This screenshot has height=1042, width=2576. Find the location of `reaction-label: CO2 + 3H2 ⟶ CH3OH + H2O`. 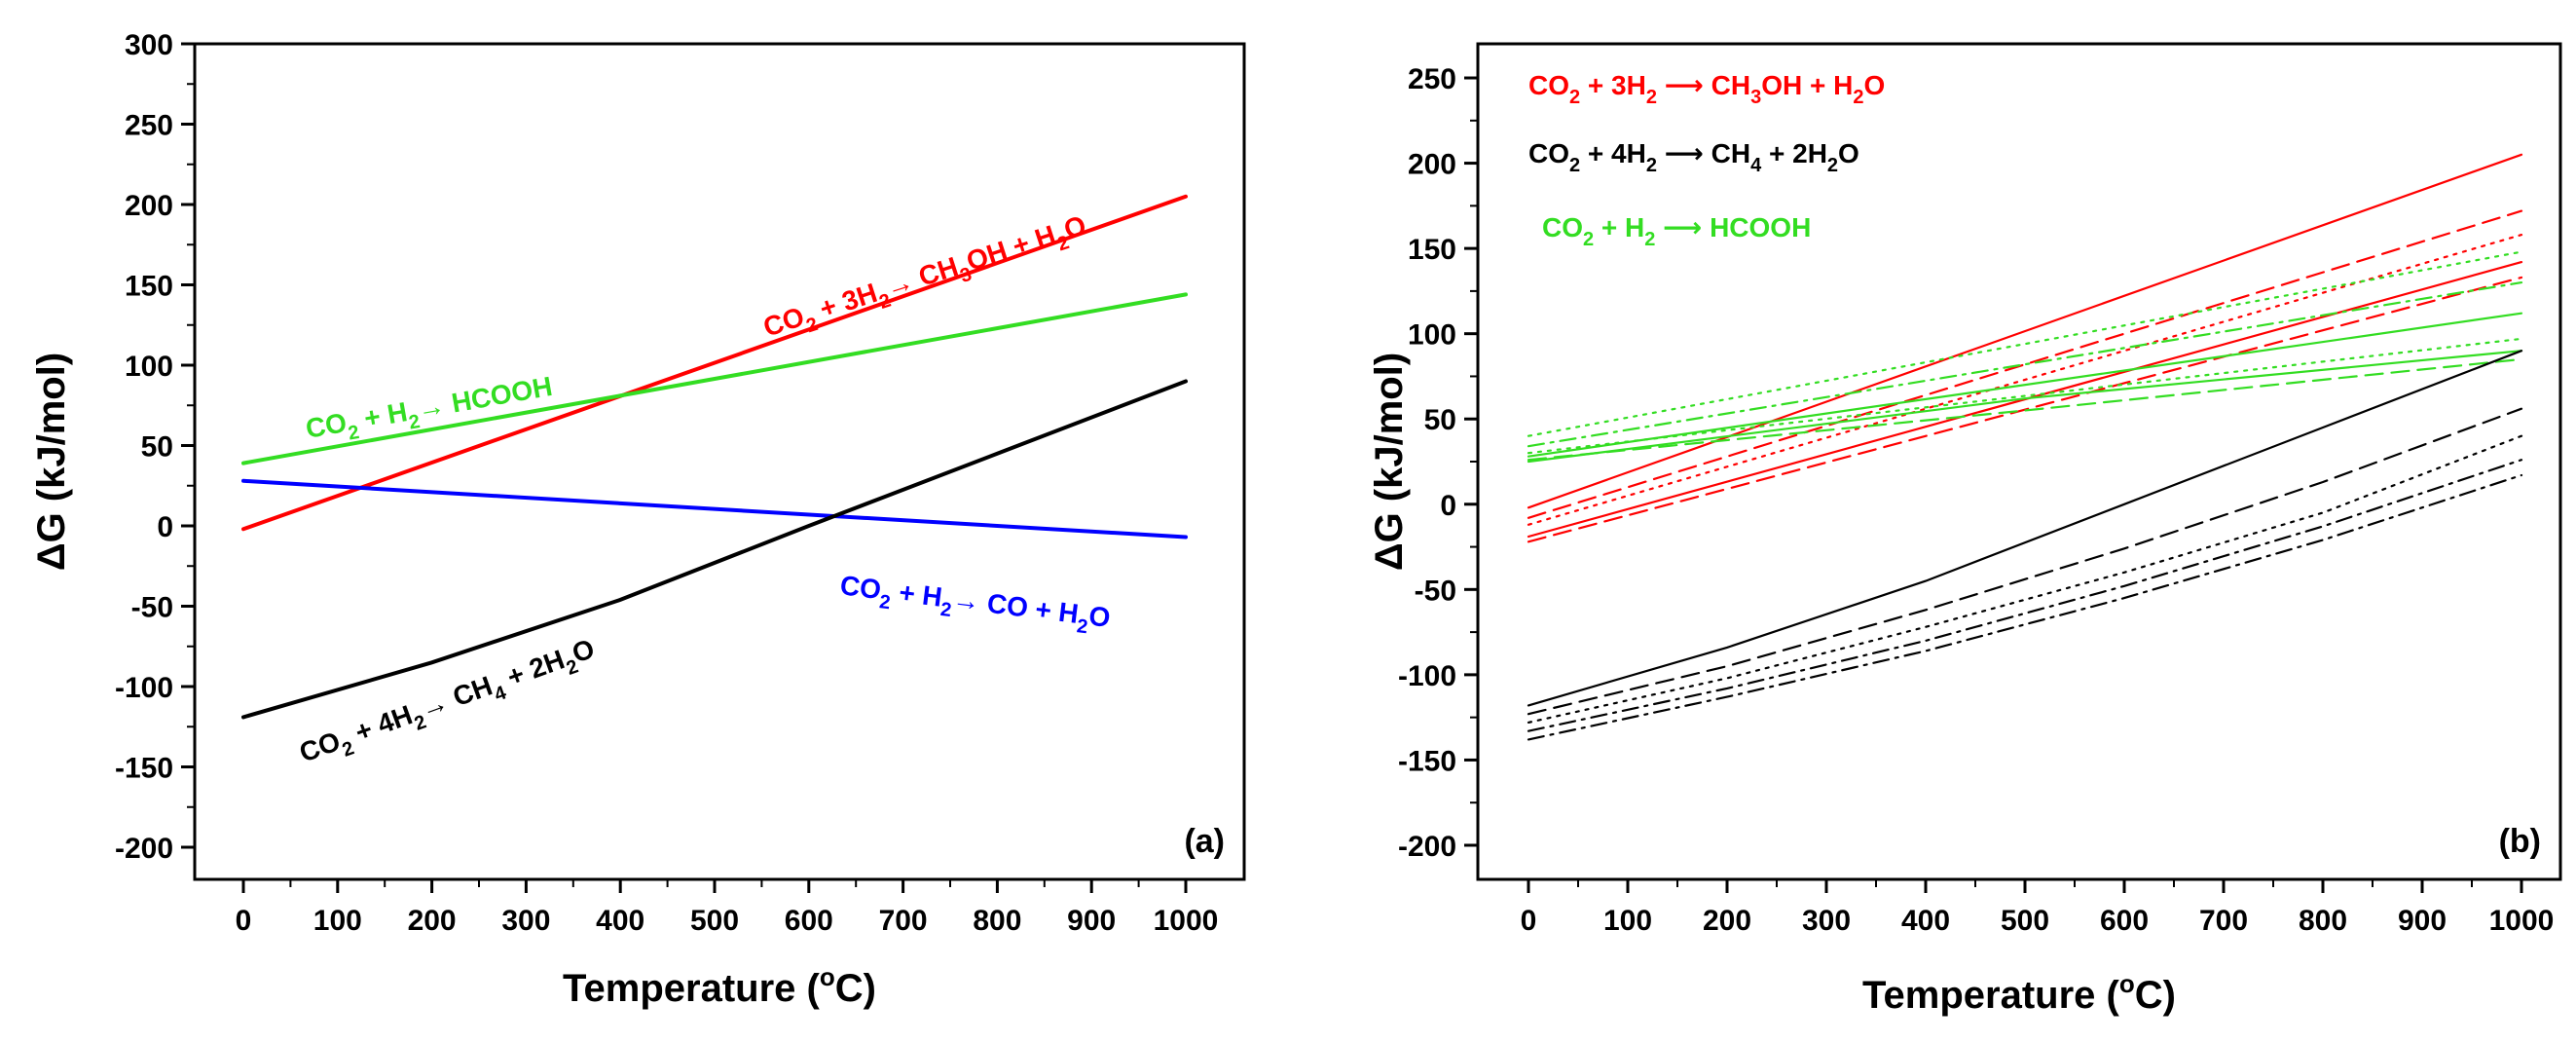

reaction-label: CO2 + 3H2 ⟶ CH3OH + H2O is located at coordinates (1706, 89).